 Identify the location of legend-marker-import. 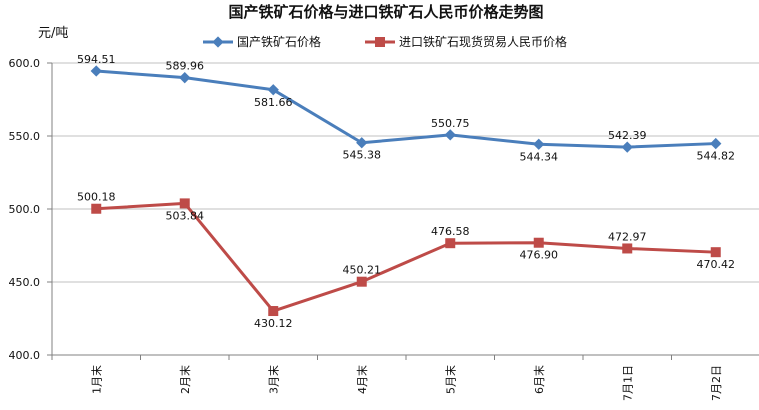
(380, 42).